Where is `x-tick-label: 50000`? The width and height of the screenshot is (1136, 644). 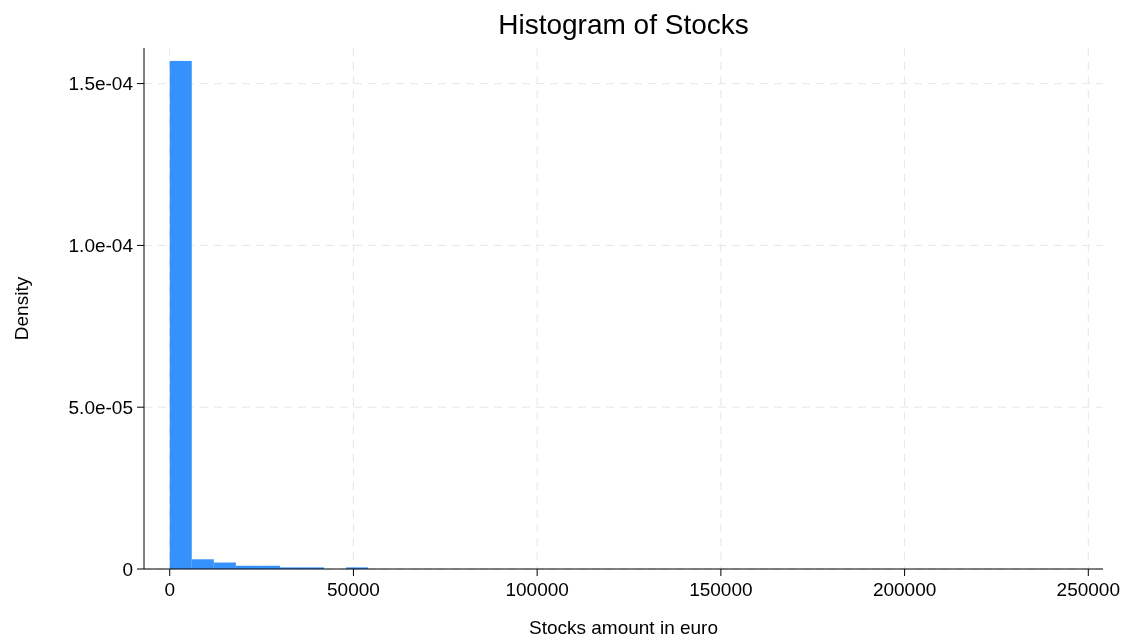
x-tick-label: 50000 is located at coordinates (353, 589).